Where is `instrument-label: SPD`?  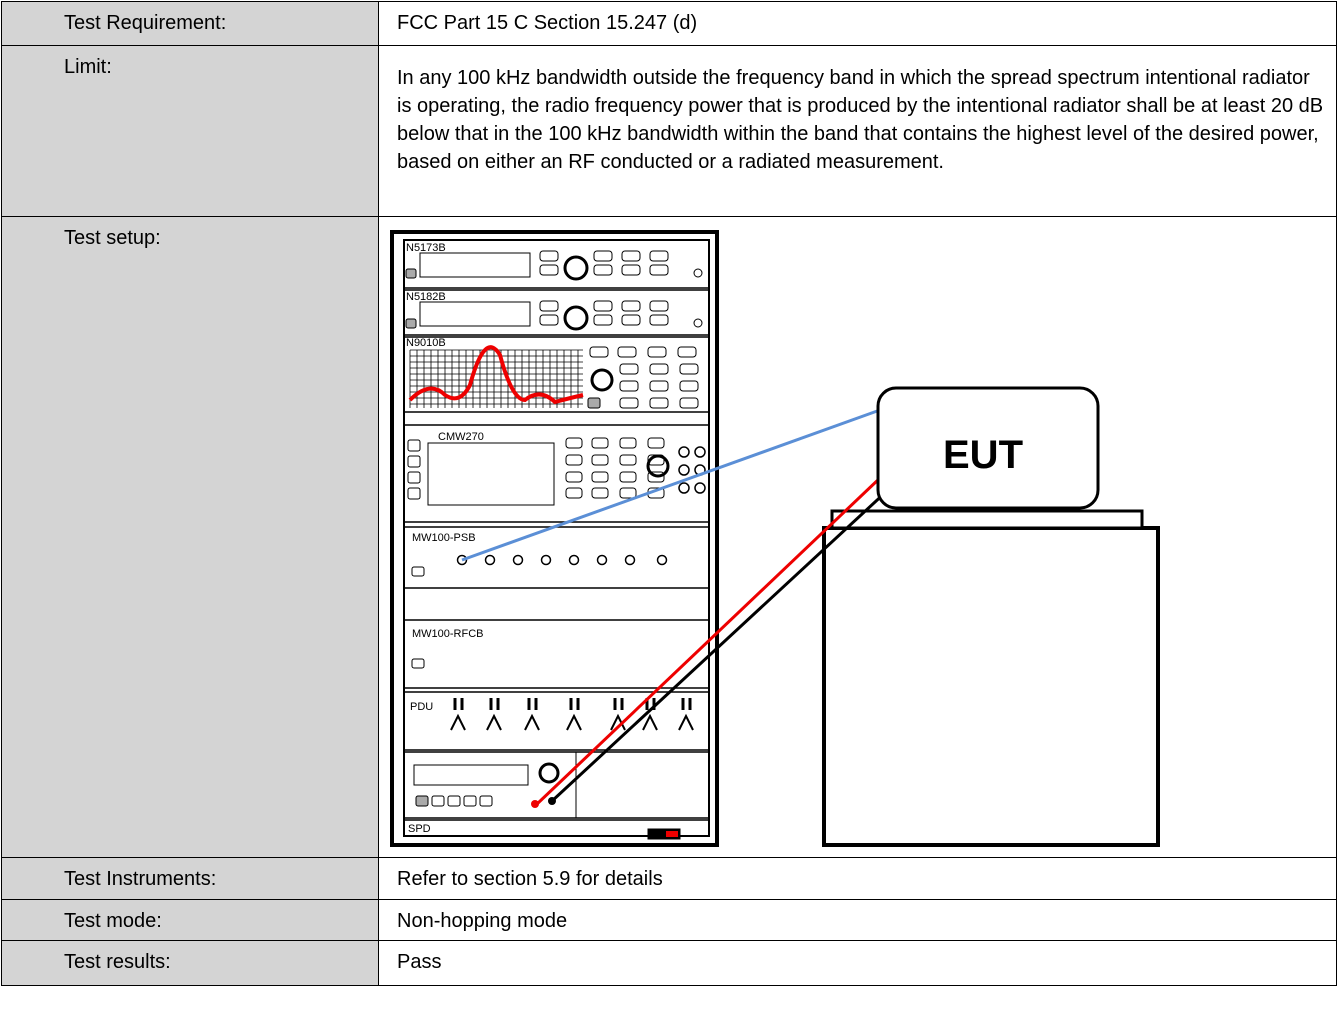 instrument-label: SPD is located at coordinates (419, 829).